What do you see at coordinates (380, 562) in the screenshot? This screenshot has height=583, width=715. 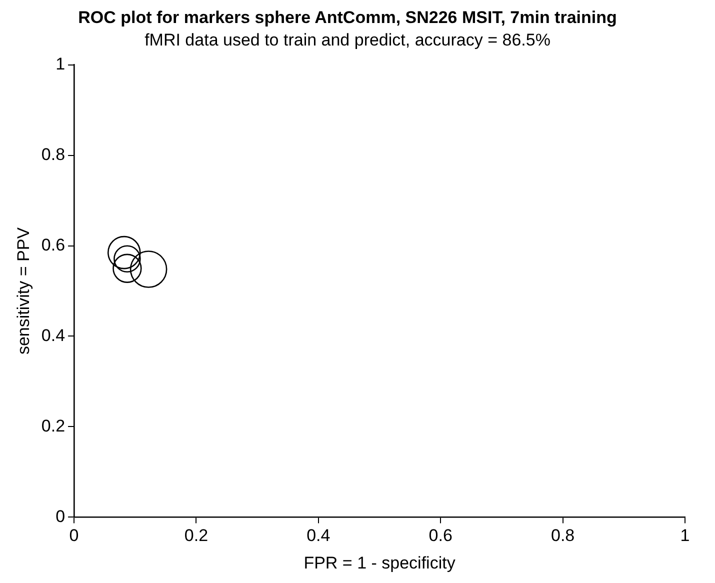 I see `x-axis-title: FPR = 1 - specificity` at bounding box center [380, 562].